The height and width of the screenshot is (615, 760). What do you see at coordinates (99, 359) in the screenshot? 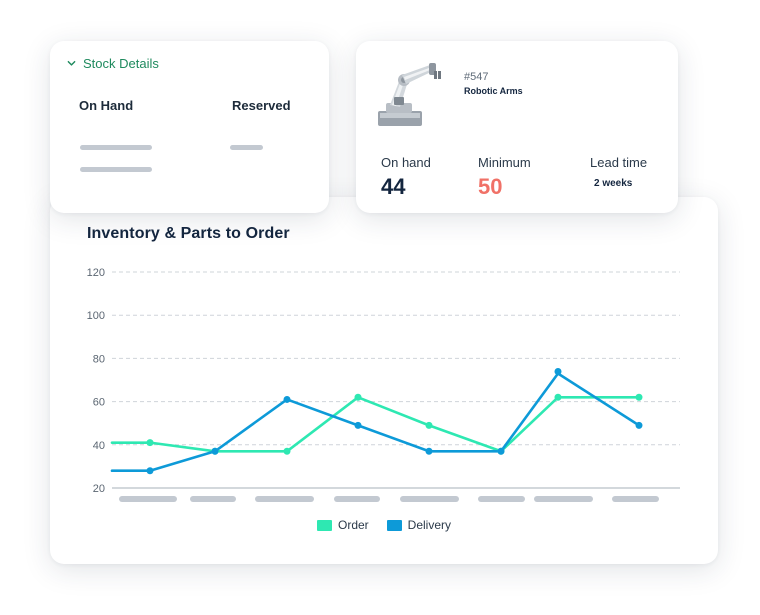
I see `y-tick-label: 80` at bounding box center [99, 359].